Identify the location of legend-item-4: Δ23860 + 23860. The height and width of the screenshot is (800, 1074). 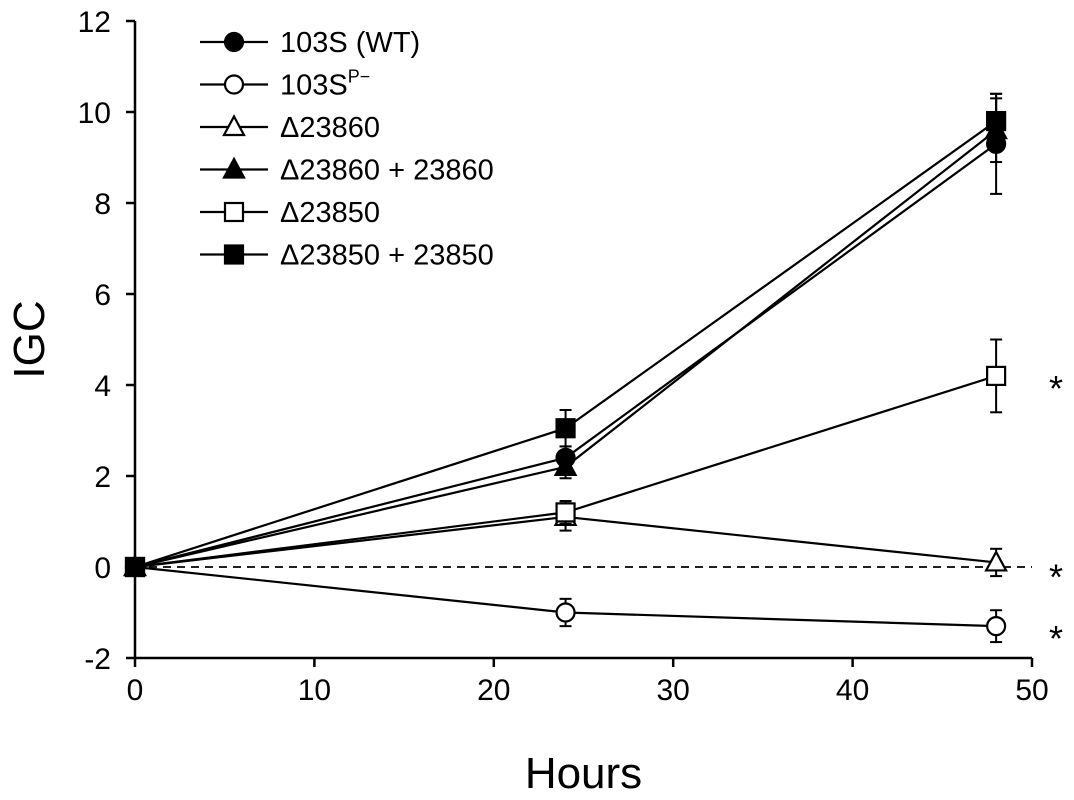
(347, 171).